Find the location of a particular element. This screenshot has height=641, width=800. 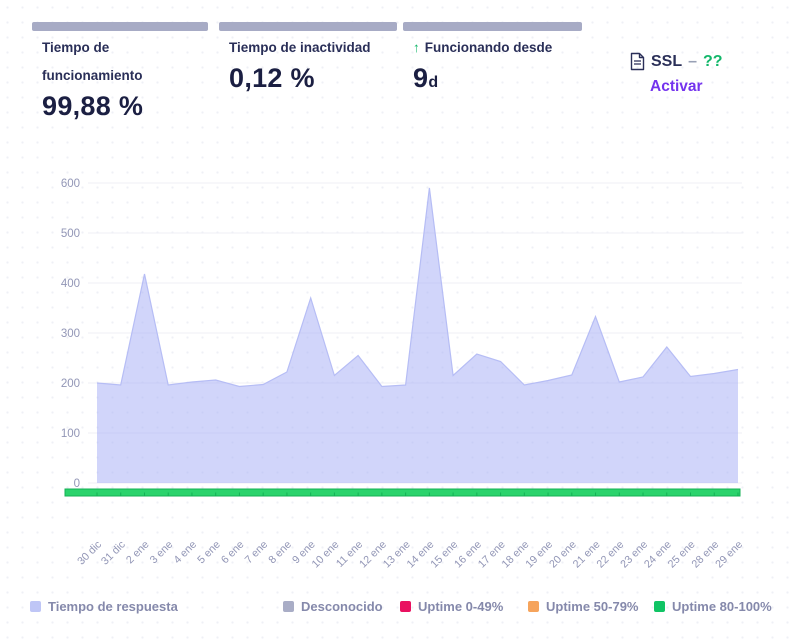

ssl-activate-button: Activar is located at coordinates (676, 86).